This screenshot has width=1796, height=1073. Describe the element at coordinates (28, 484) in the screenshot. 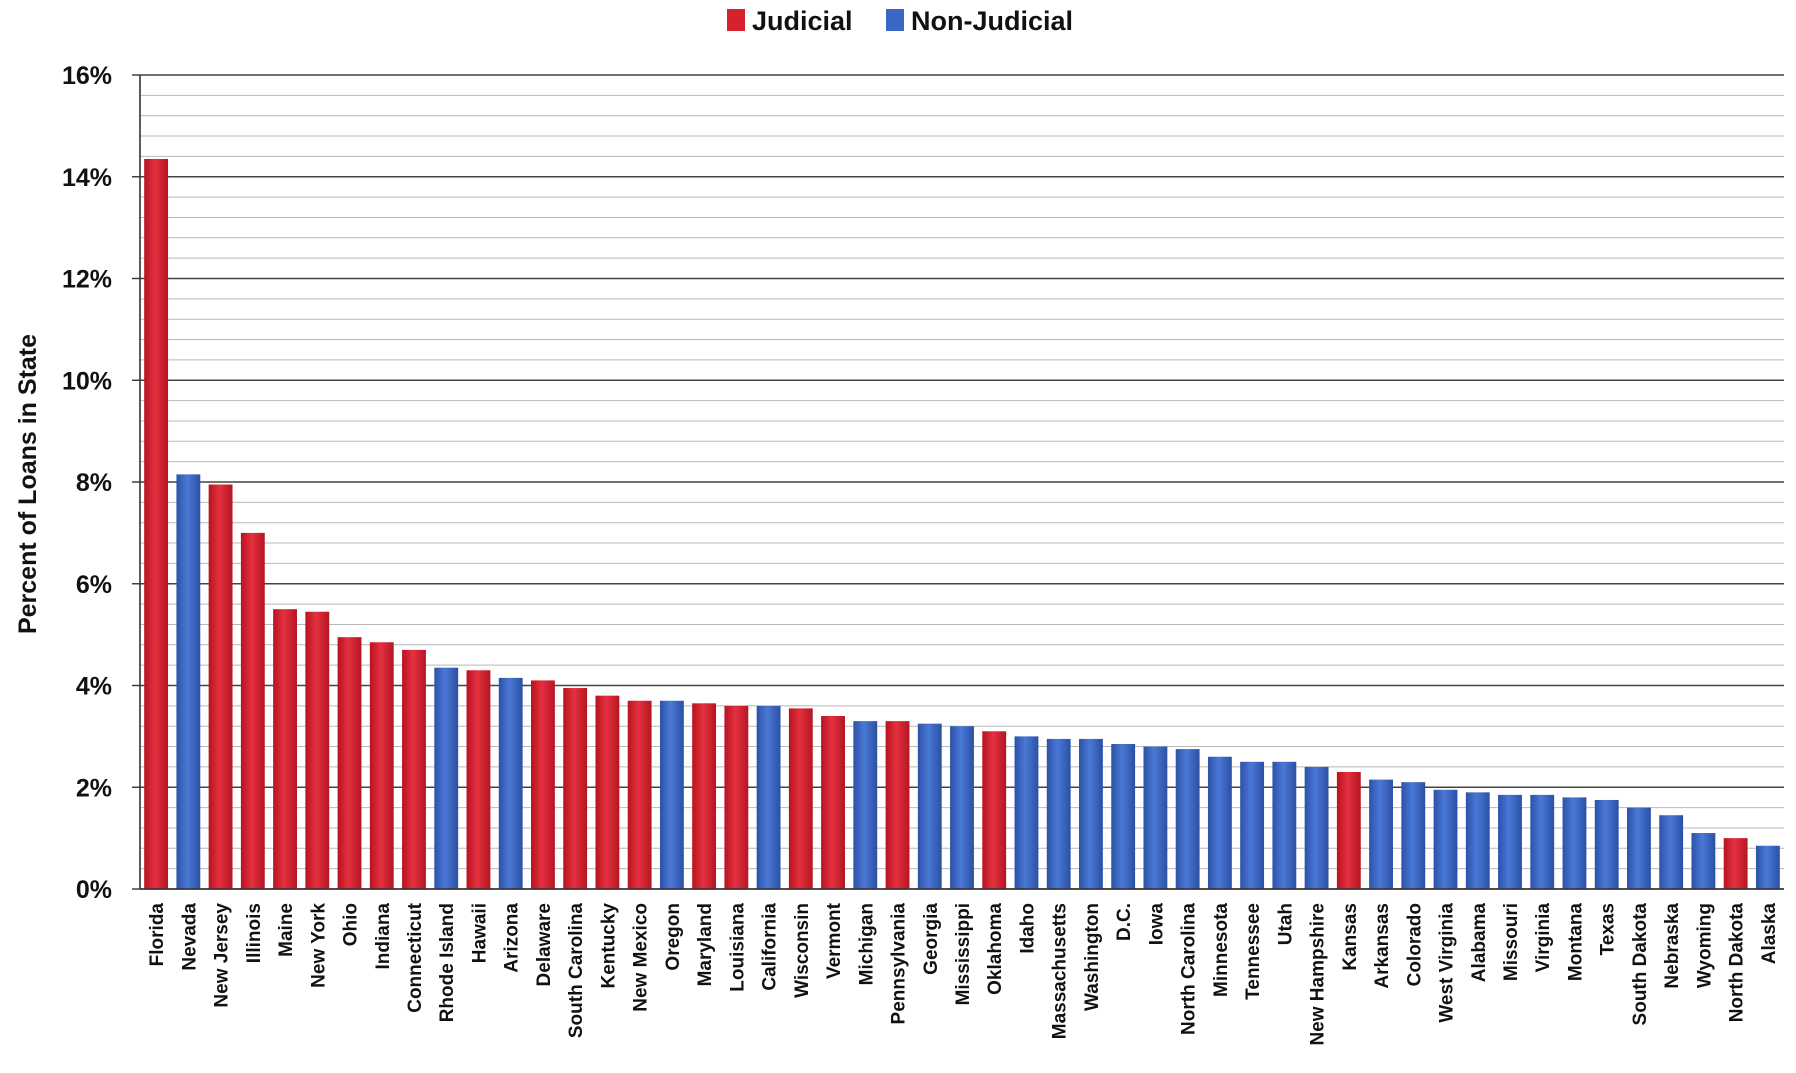

I see `y-axis-title: Percent of Loans in State` at that location.